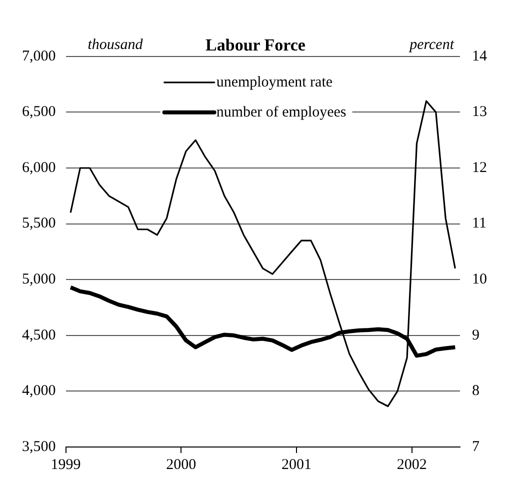  Describe the element at coordinates (479, 224) in the screenshot. I see `y2-tick-label: 11` at that location.